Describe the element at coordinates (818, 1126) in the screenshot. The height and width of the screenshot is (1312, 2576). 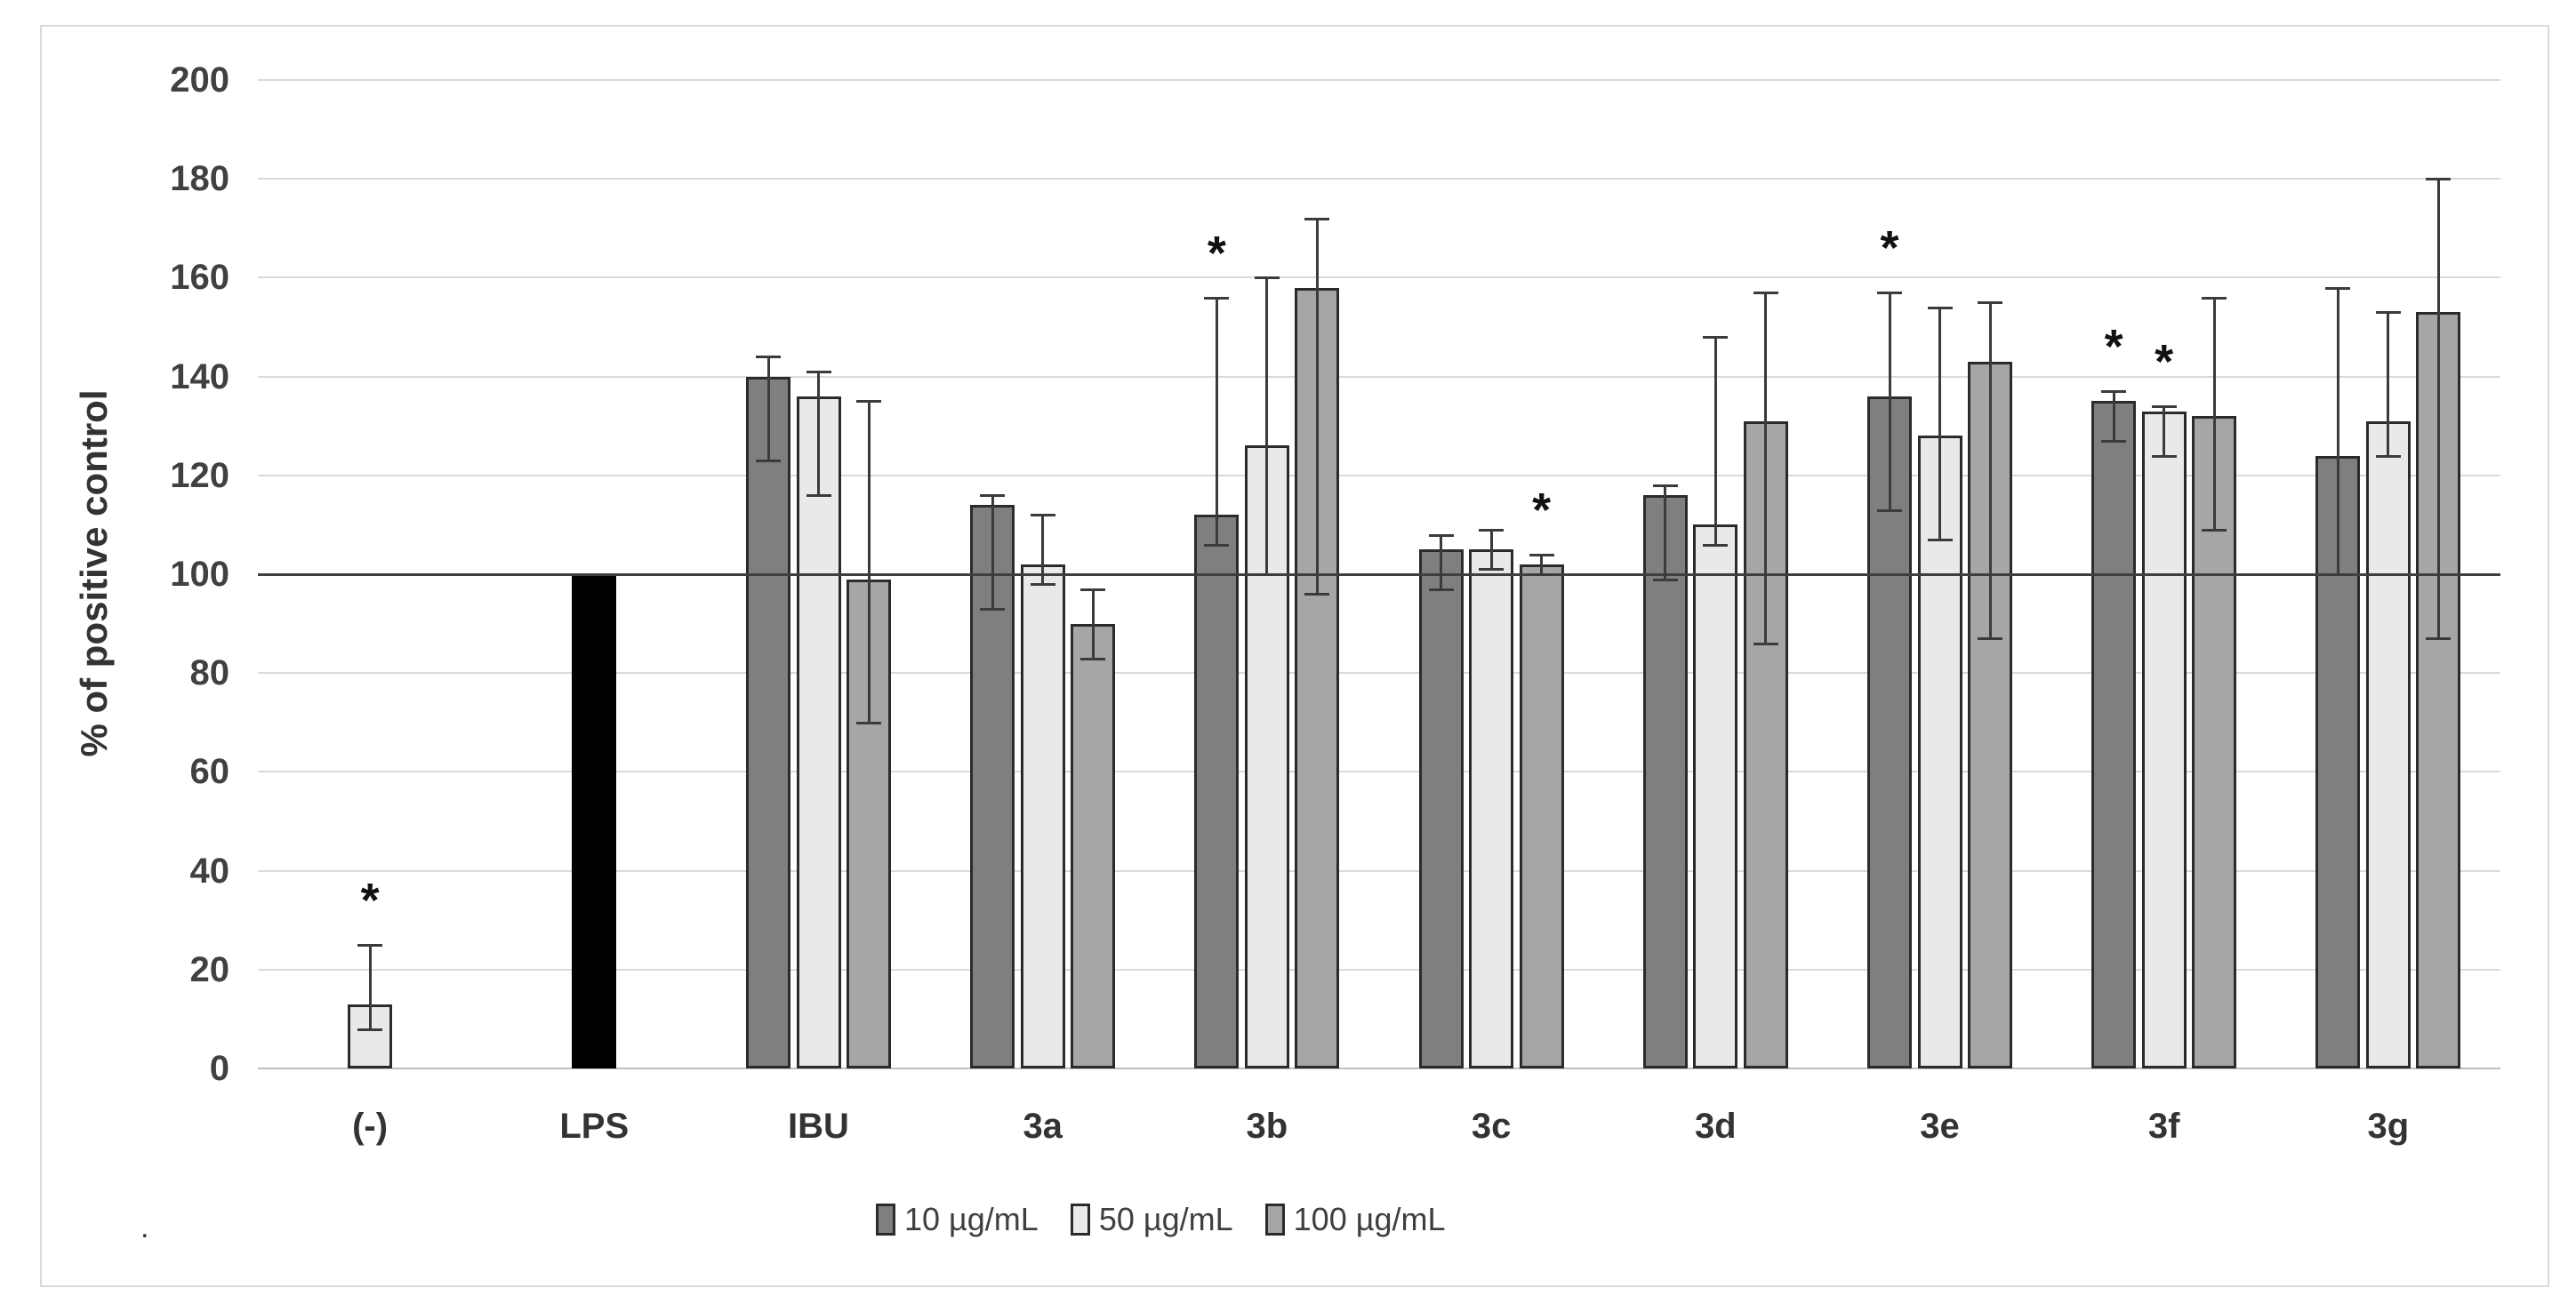
I see `x-category-label: IBU` at that location.